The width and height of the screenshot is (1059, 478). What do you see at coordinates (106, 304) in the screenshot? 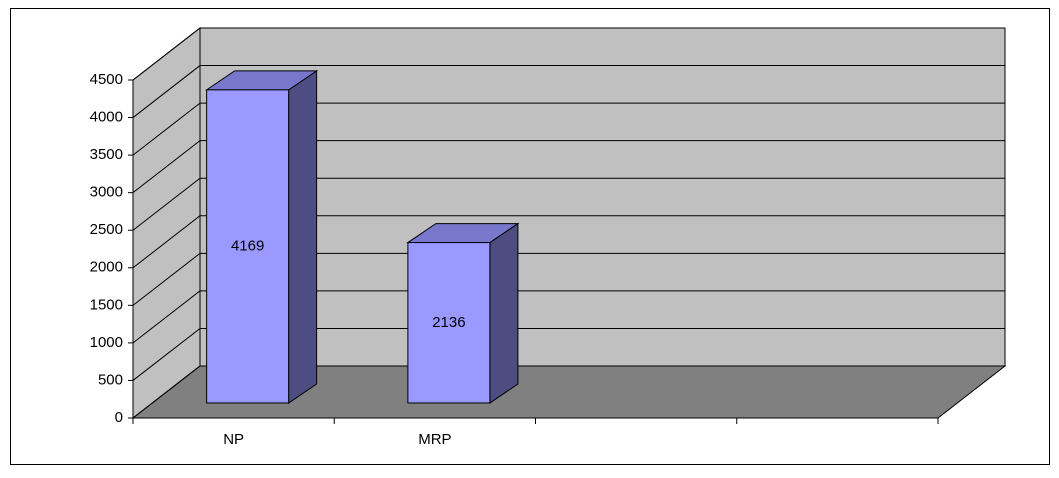
I see `y-tick-label: 1500` at bounding box center [106, 304].